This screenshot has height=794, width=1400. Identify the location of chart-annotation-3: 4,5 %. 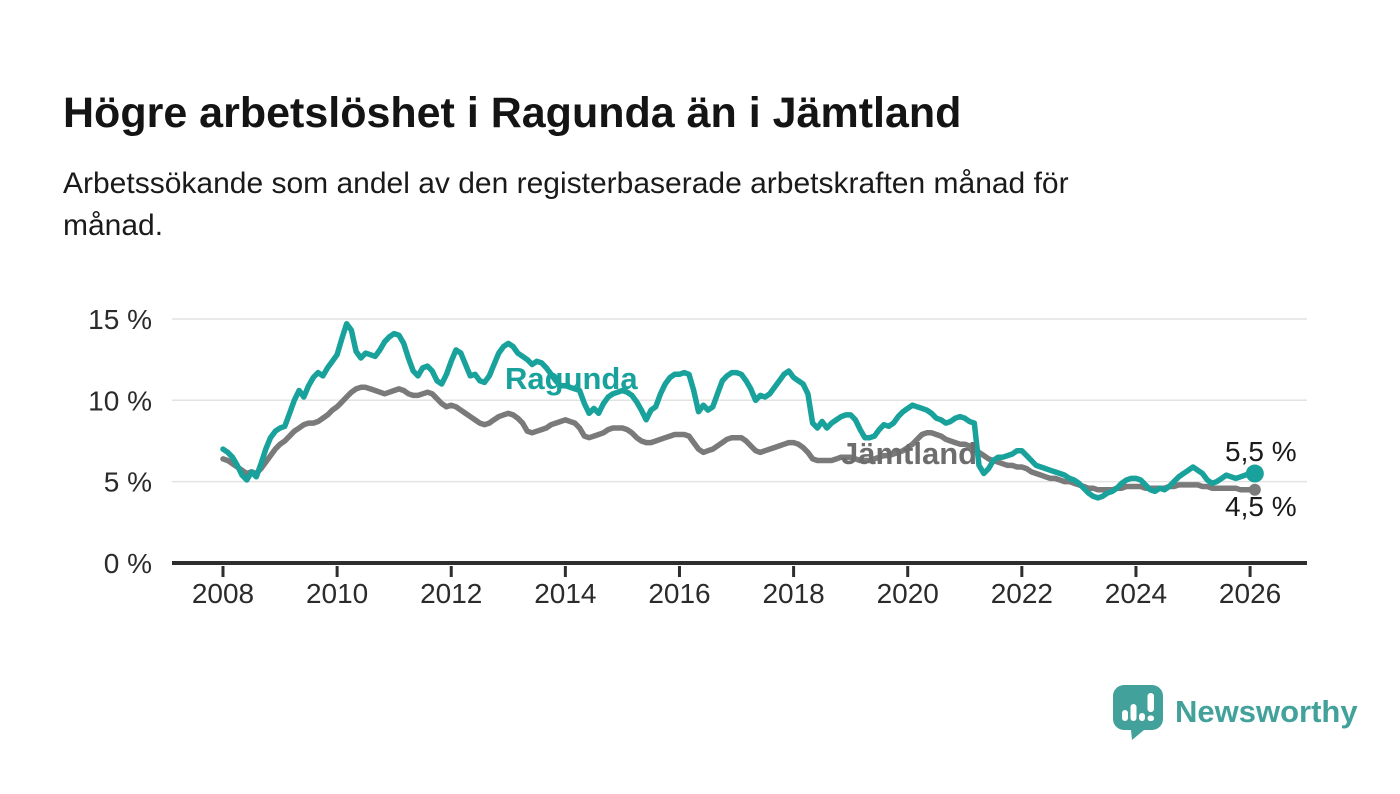
(1261, 506).